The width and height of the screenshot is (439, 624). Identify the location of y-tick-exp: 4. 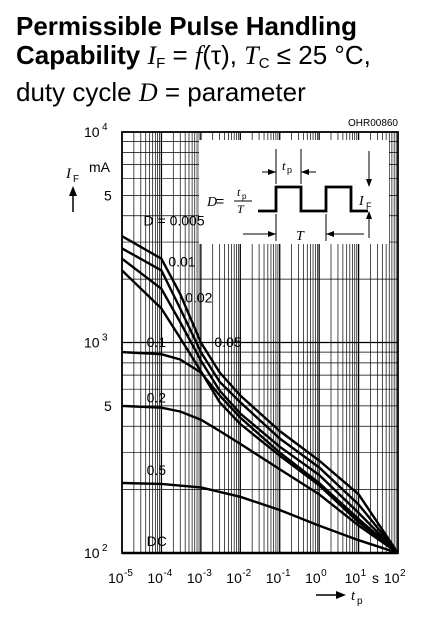
(105, 127).